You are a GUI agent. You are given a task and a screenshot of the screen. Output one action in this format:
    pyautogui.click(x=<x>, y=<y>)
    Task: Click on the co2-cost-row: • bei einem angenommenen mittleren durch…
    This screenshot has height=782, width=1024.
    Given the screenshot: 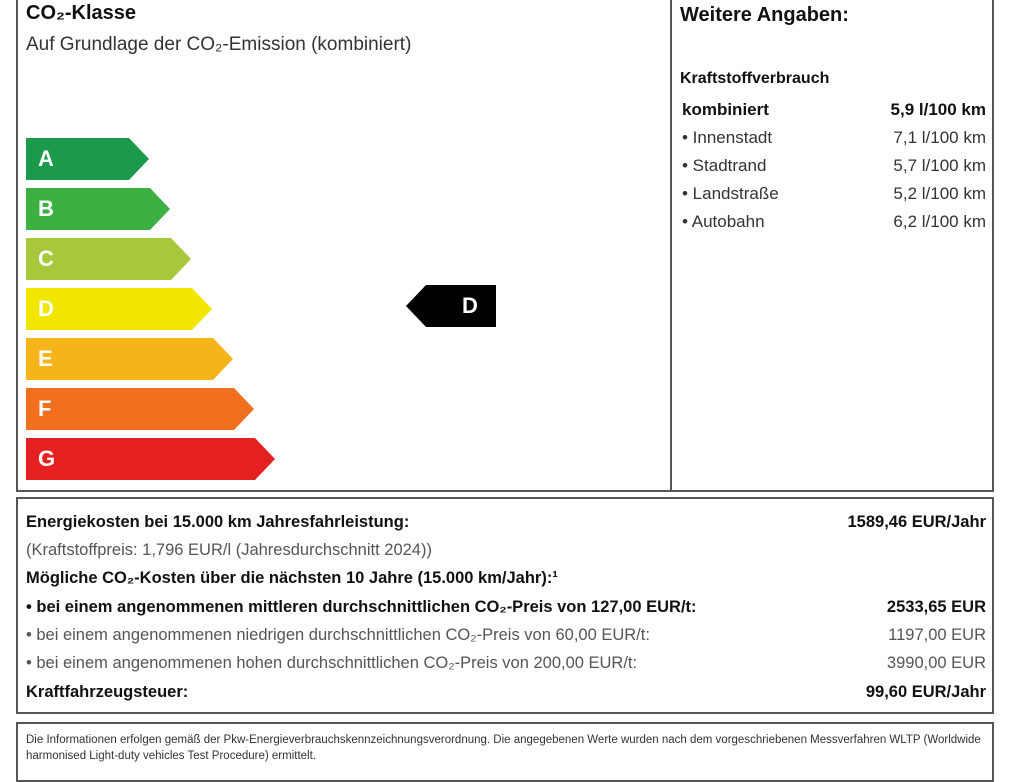 What is the action you would take?
    pyautogui.click(x=506, y=607)
    